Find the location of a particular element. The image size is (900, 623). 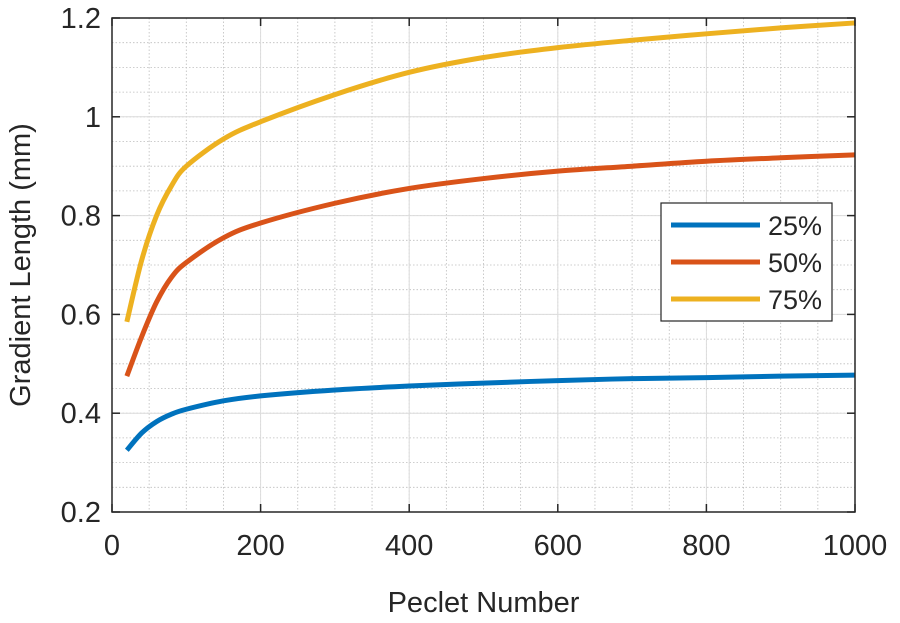

x-tick-label: 200 is located at coordinates (260, 546).